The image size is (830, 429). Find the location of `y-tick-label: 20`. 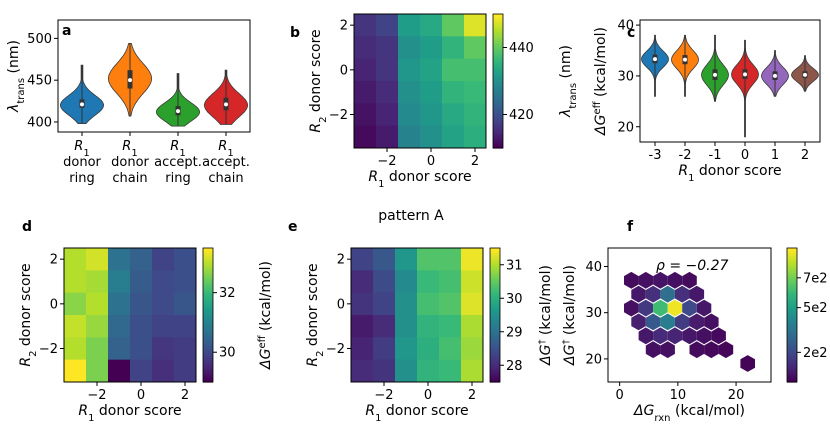

y-tick-label: 20 is located at coordinates (625, 127).